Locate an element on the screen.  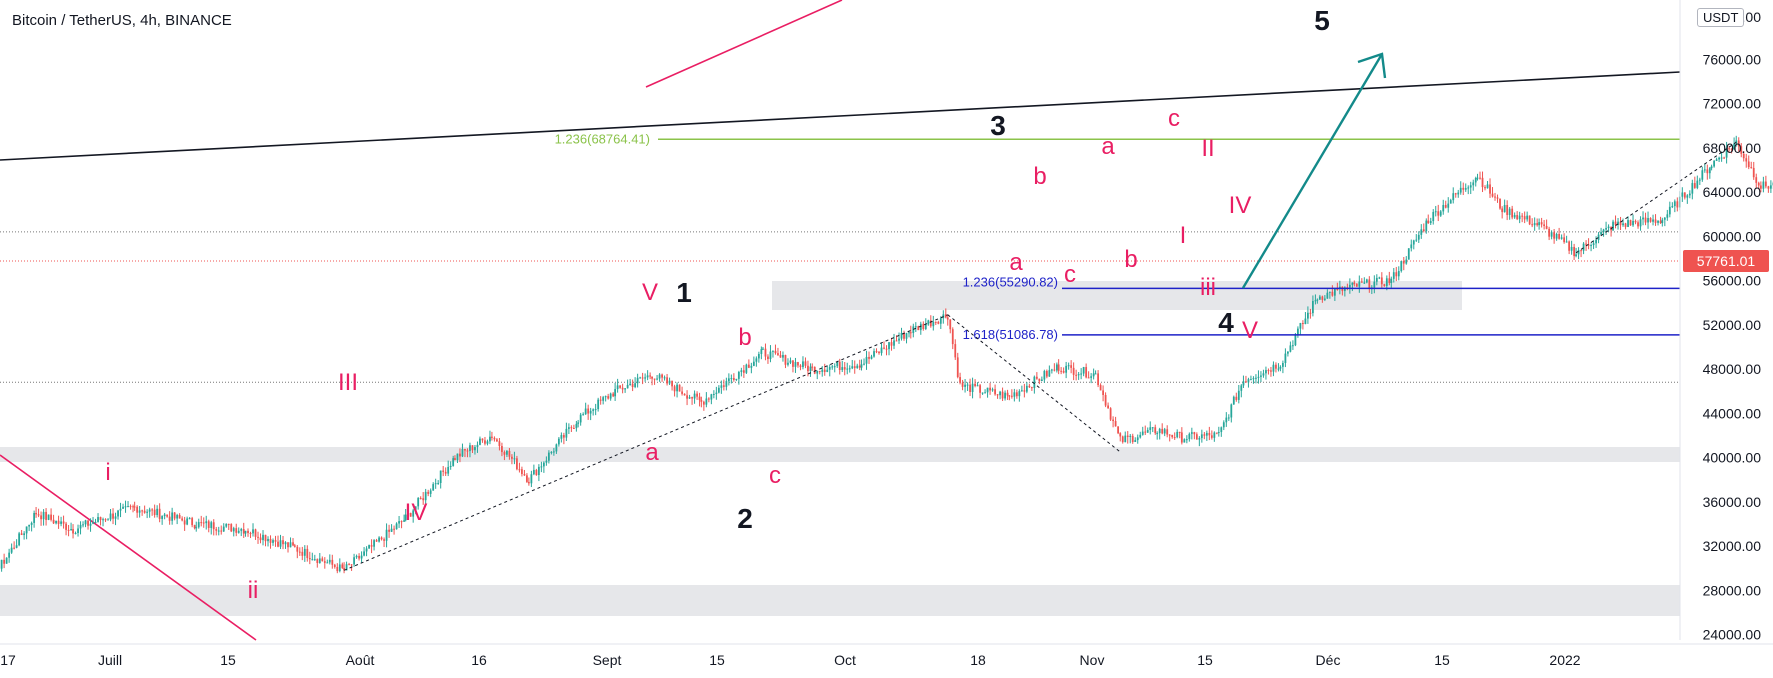
wave-label-major-2: 2 is located at coordinates (745, 518).